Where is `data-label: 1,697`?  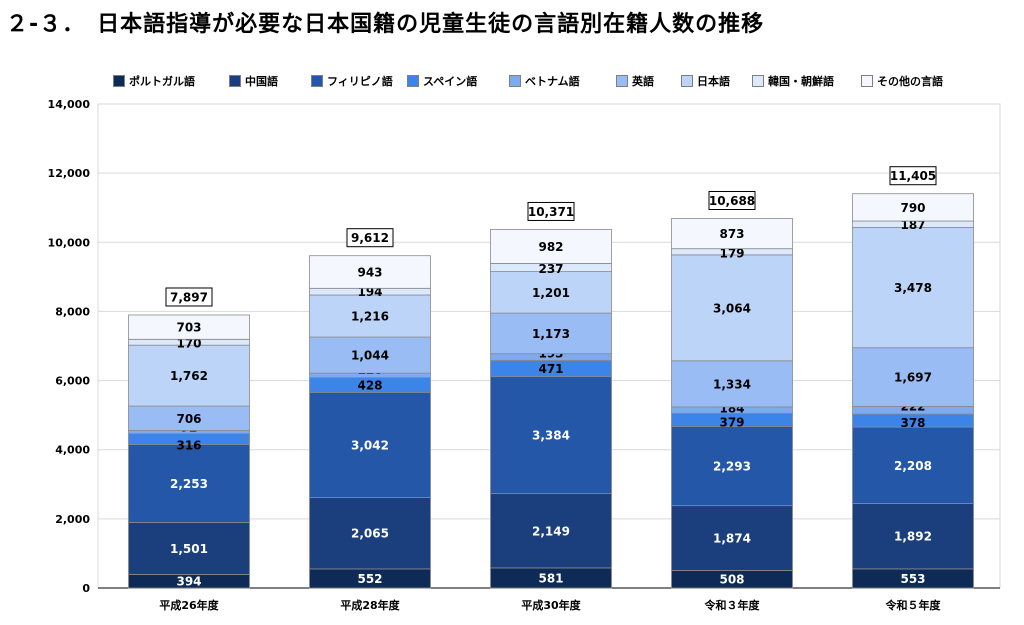
data-label: 1,697 is located at coordinates (913, 378).